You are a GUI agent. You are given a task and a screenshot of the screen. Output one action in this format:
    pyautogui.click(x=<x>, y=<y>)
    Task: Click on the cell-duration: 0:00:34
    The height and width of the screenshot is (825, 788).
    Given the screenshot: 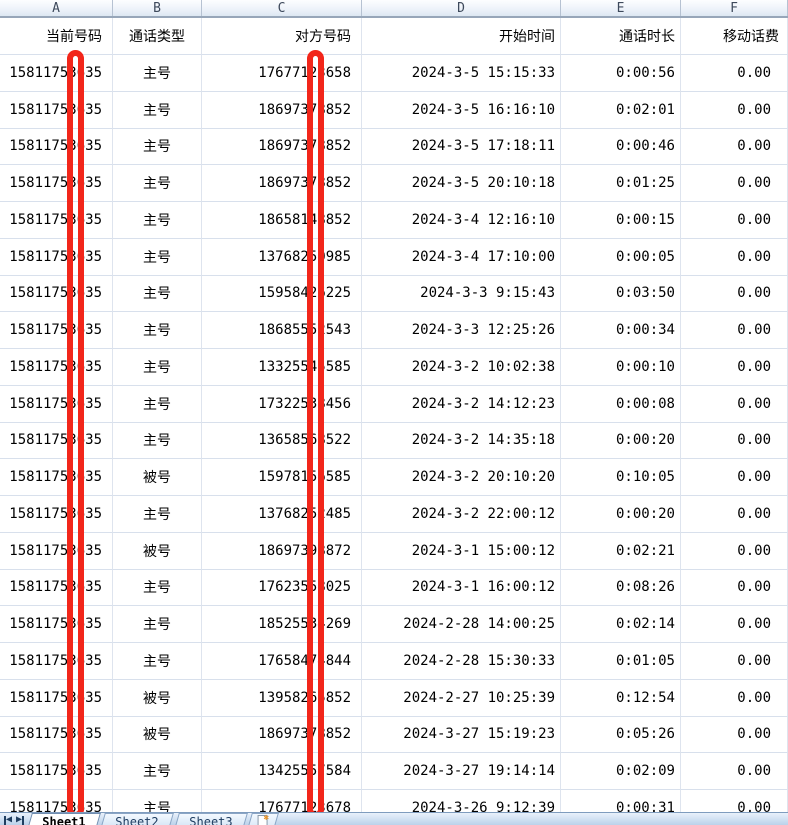 What is the action you would take?
    pyautogui.click(x=621, y=330)
    